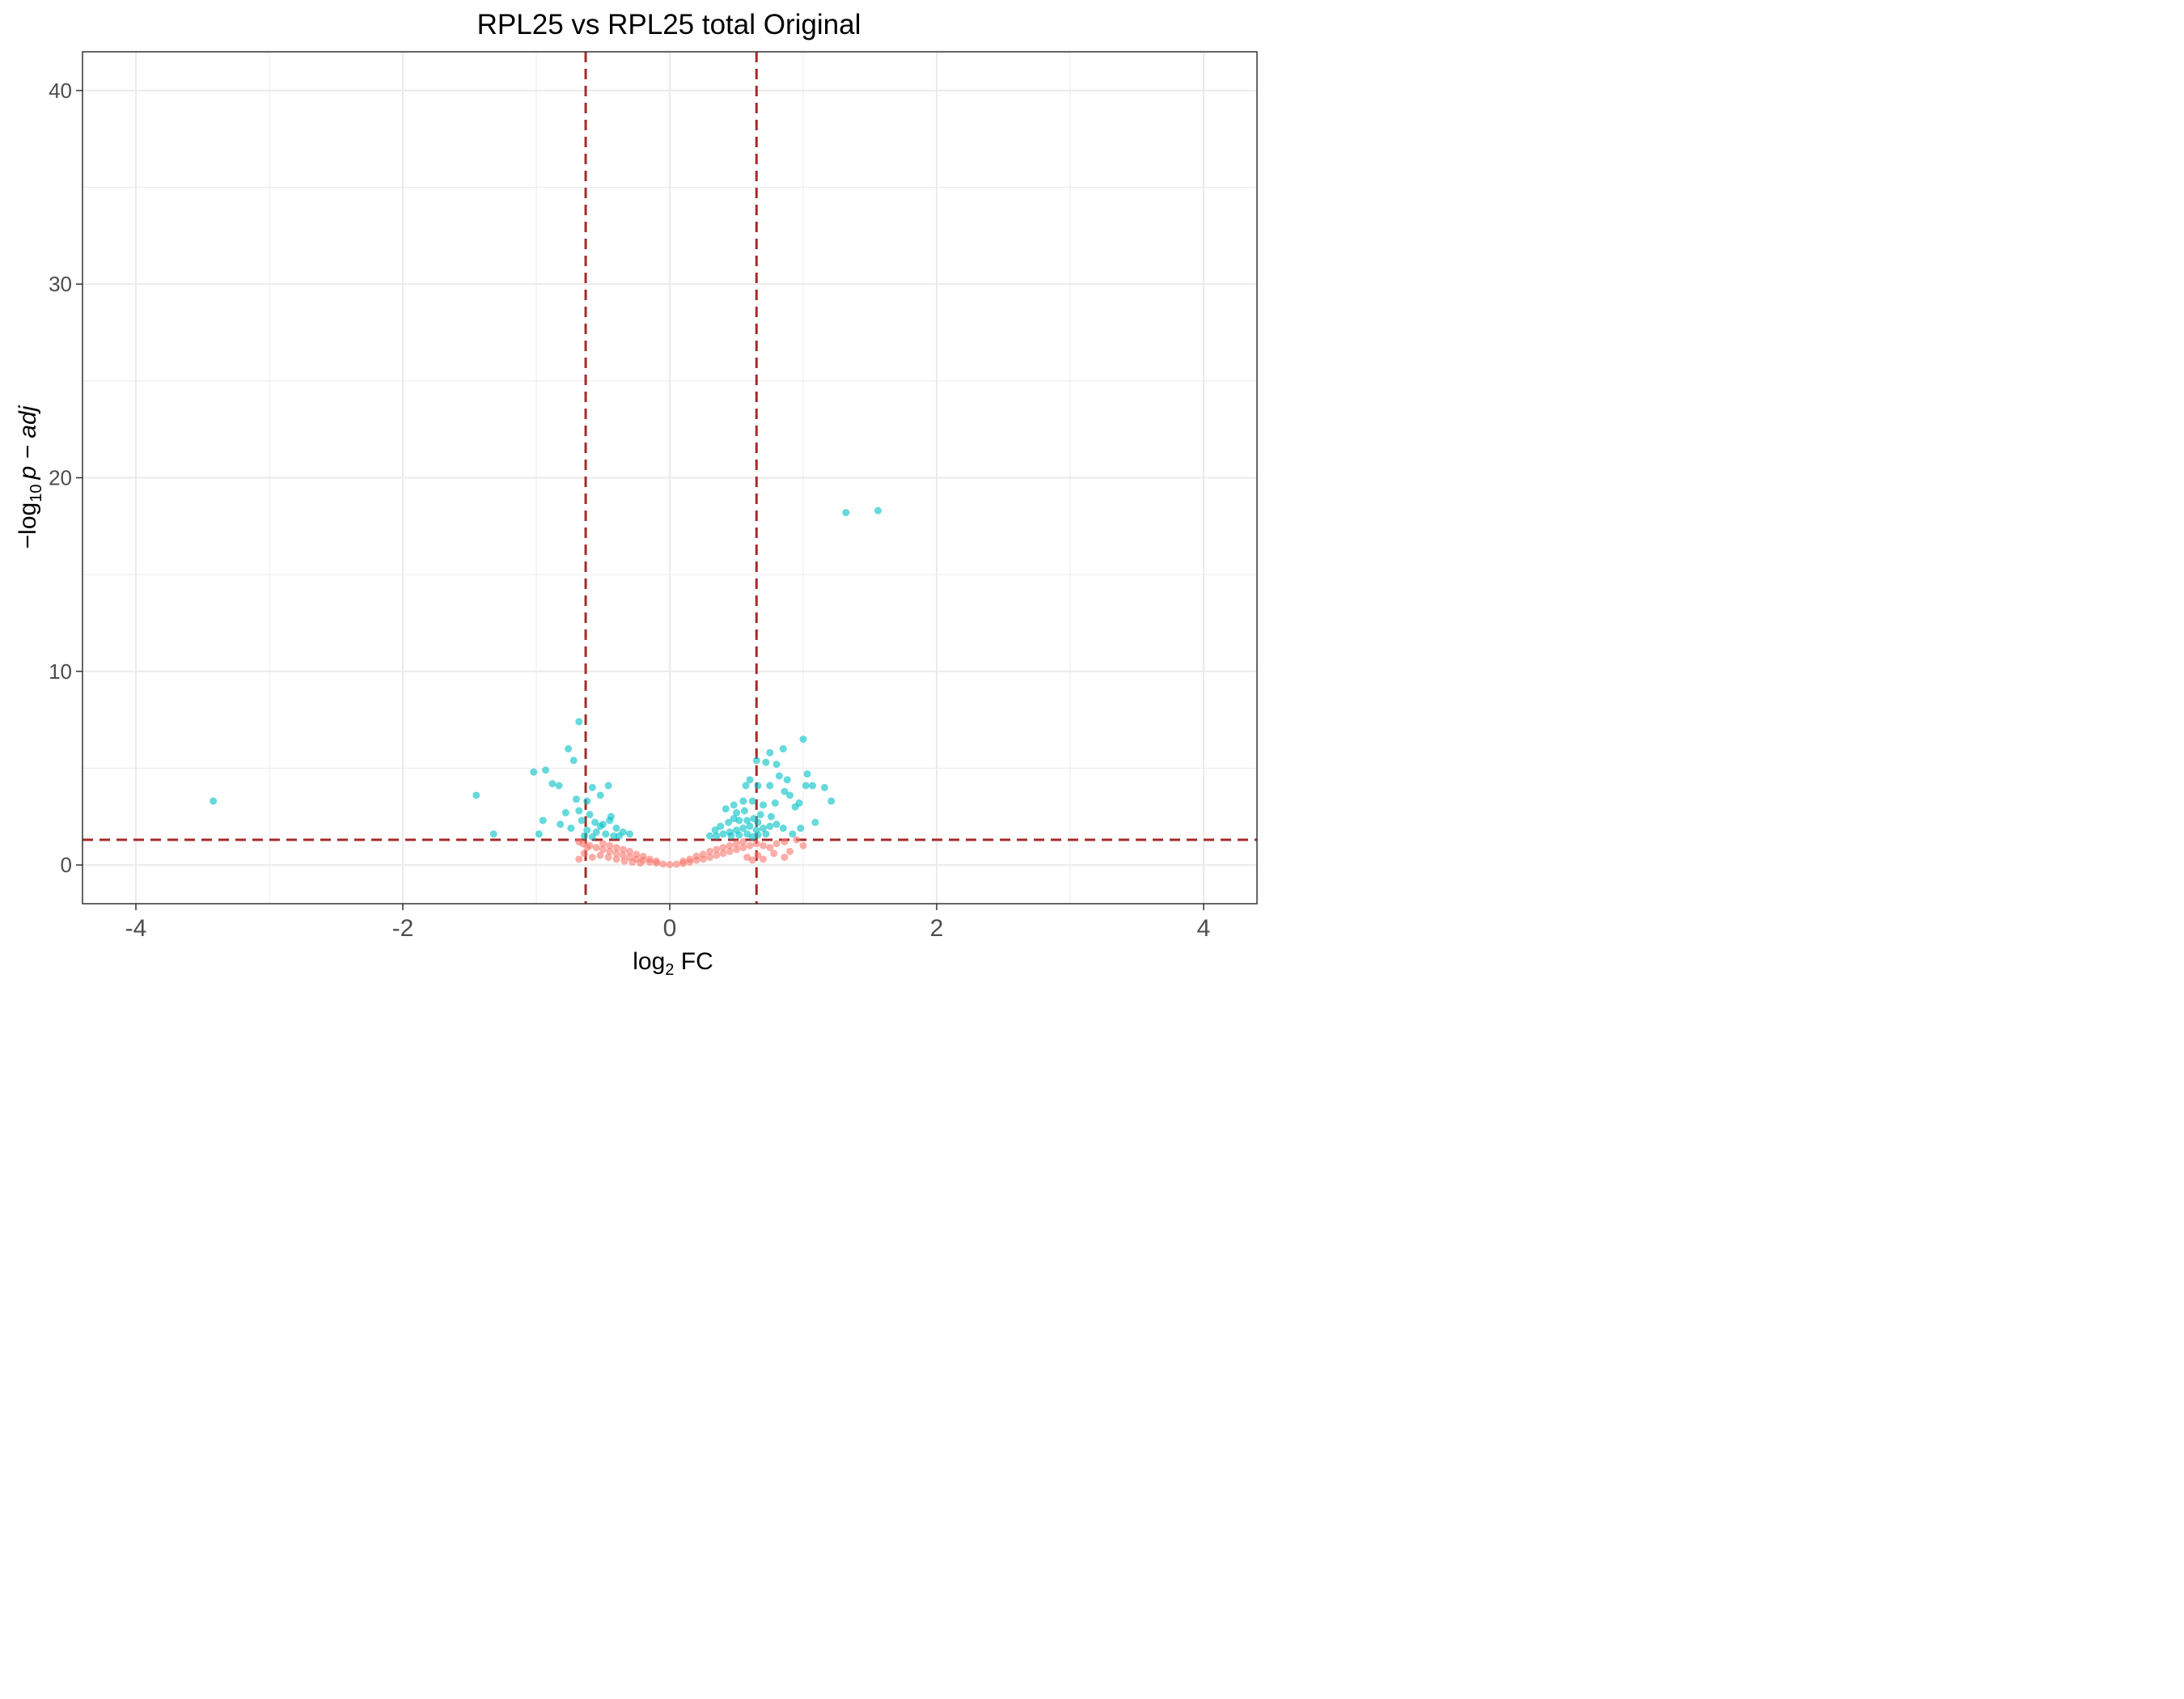 Image resolution: width=2184 pixels, height=1699 pixels. I want to click on y-axis-title: −log10 p − adj, so click(30, 477).